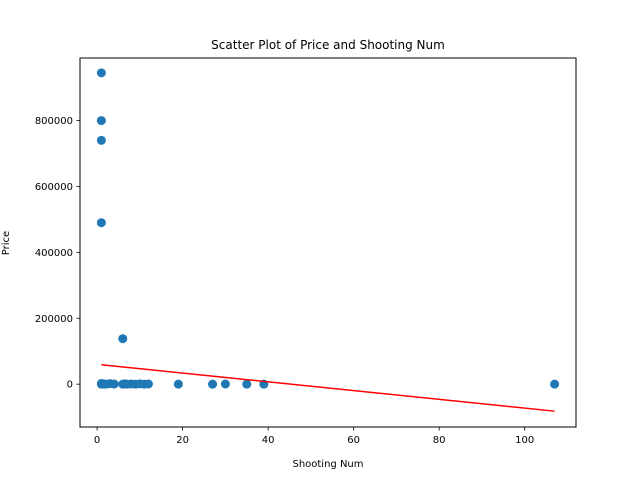  I want to click on x-tick-label: 80, so click(439, 440).